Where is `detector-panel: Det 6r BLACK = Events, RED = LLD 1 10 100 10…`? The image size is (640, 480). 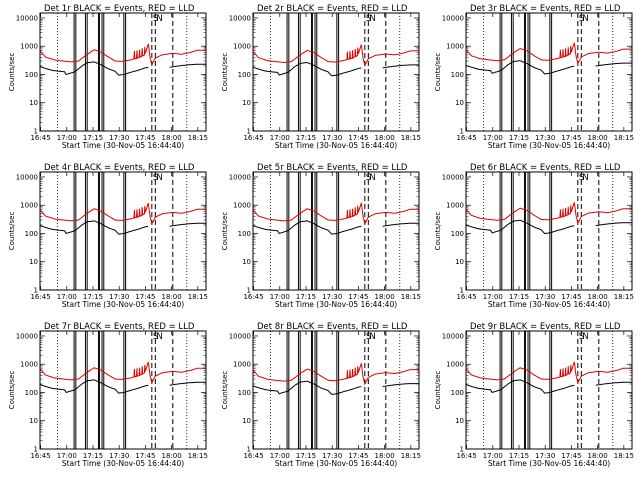 detector-panel: Det 6r BLACK = Events, RED = LLD 1 10 100 10… is located at coordinates (534, 236).